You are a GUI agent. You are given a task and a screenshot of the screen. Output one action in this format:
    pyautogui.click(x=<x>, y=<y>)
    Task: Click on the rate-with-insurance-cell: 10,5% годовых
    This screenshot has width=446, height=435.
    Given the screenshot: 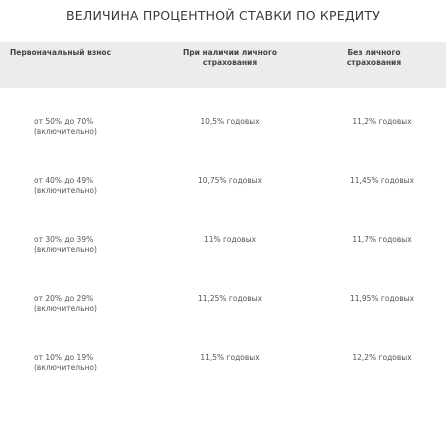 What is the action you would take?
    pyautogui.click(x=230, y=117)
    